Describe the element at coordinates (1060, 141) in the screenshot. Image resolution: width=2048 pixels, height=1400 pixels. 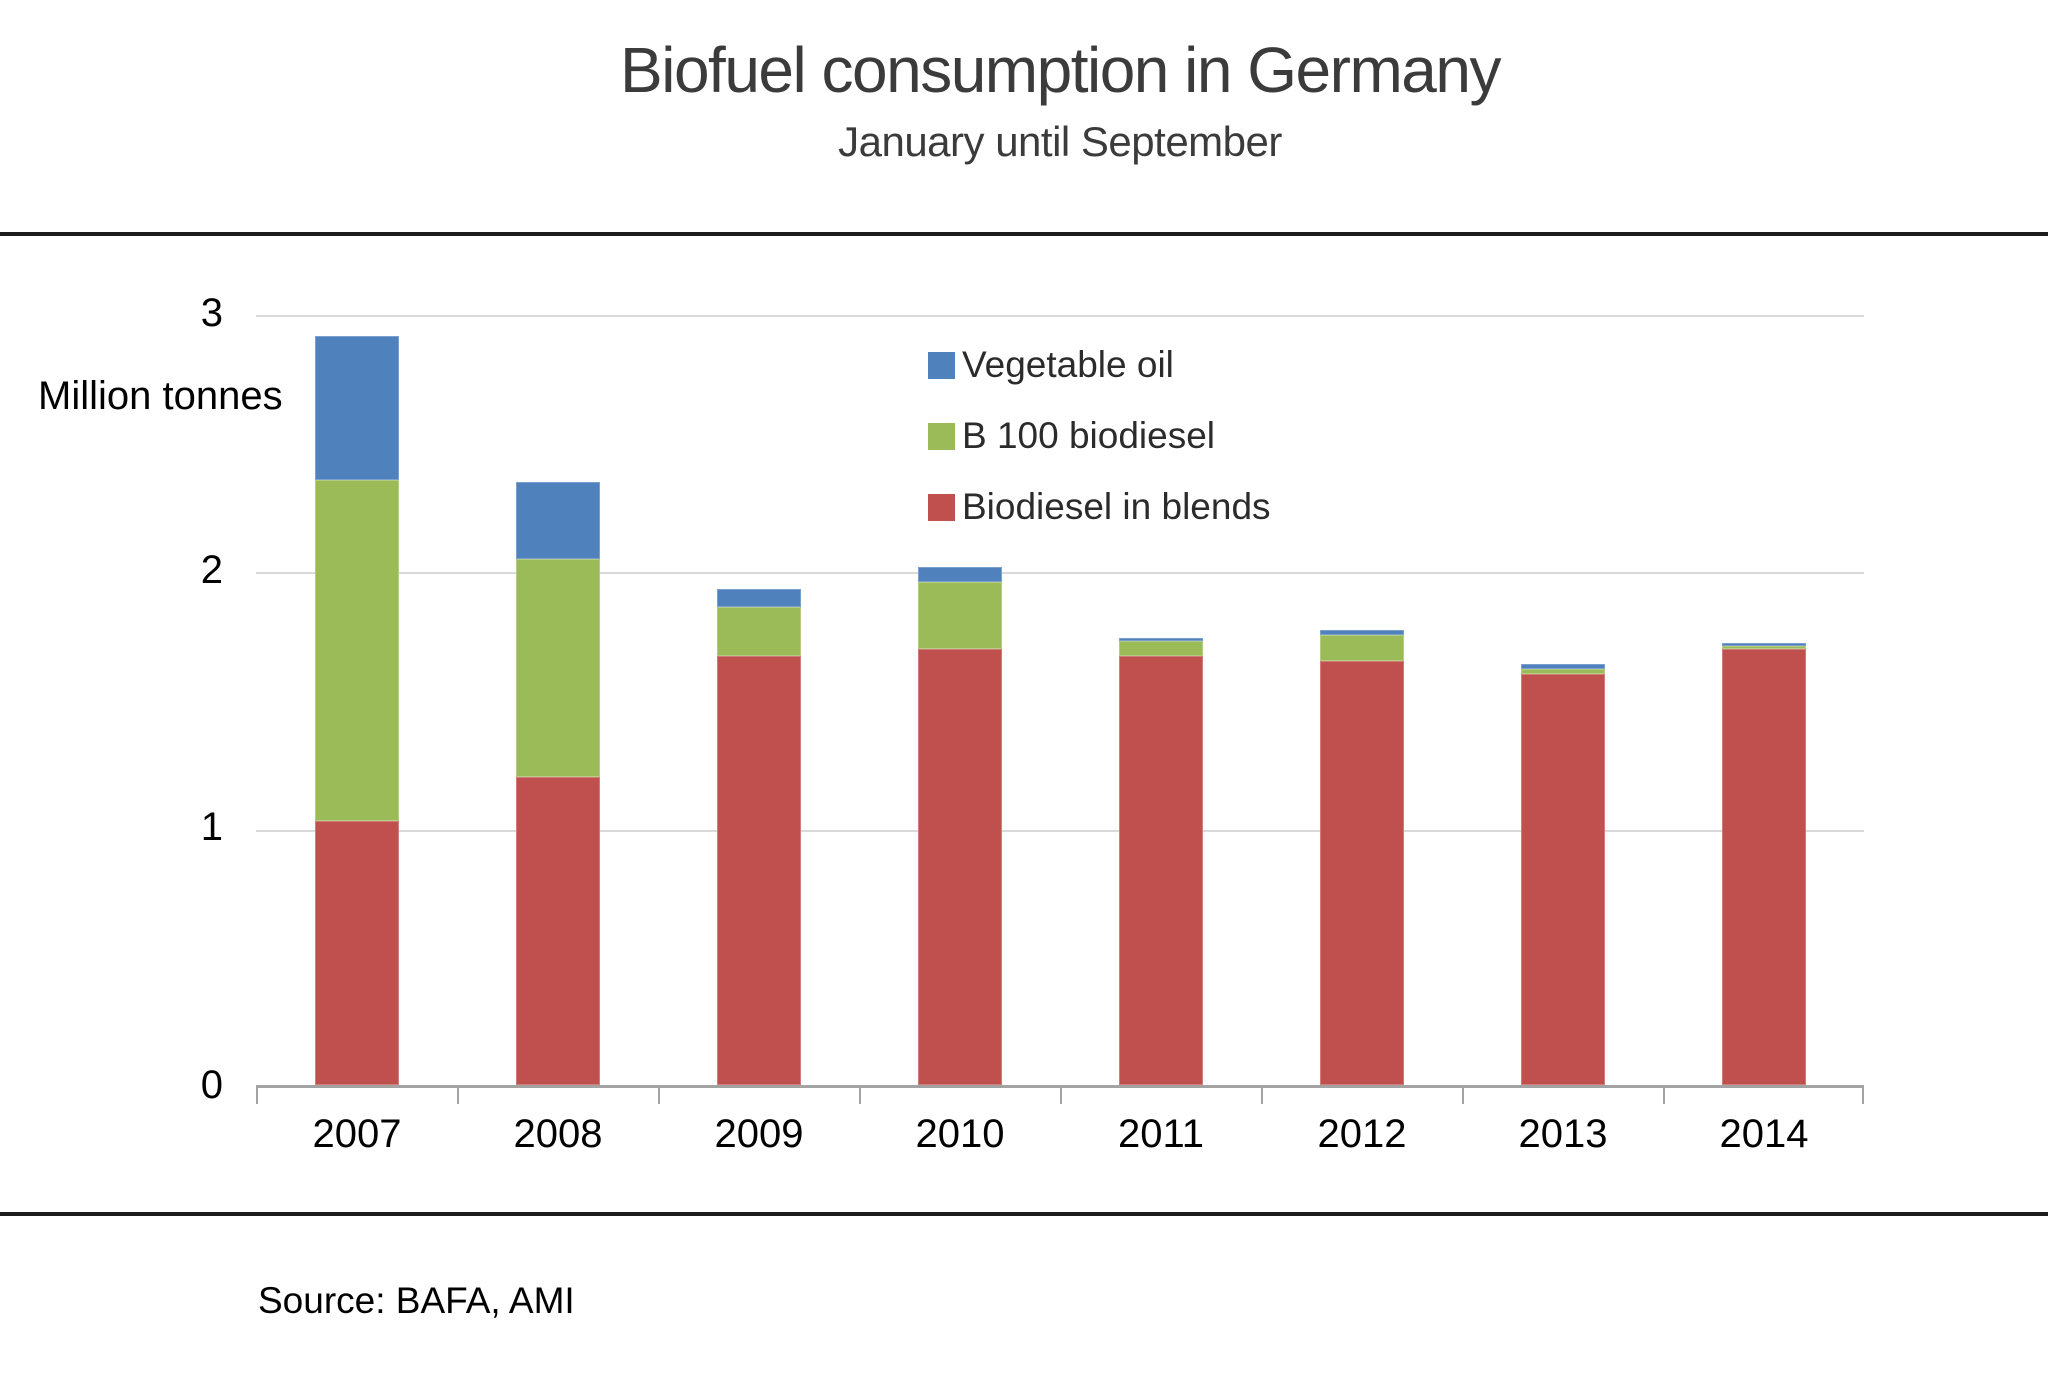
I see `chart-subtitle: January until September` at that location.